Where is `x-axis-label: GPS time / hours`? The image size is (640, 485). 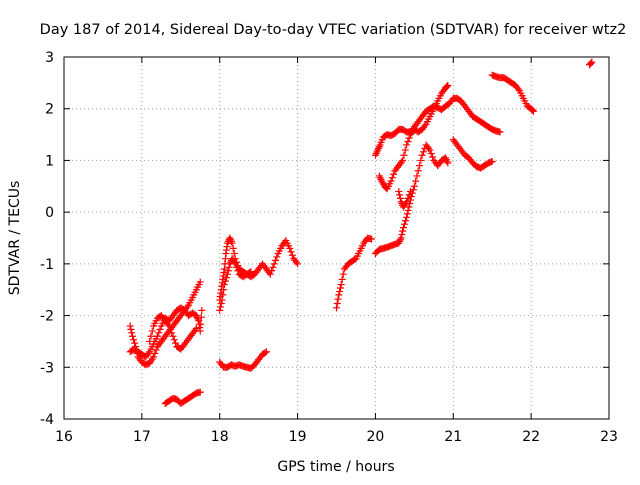
x-axis-label: GPS time / hours is located at coordinates (335, 467).